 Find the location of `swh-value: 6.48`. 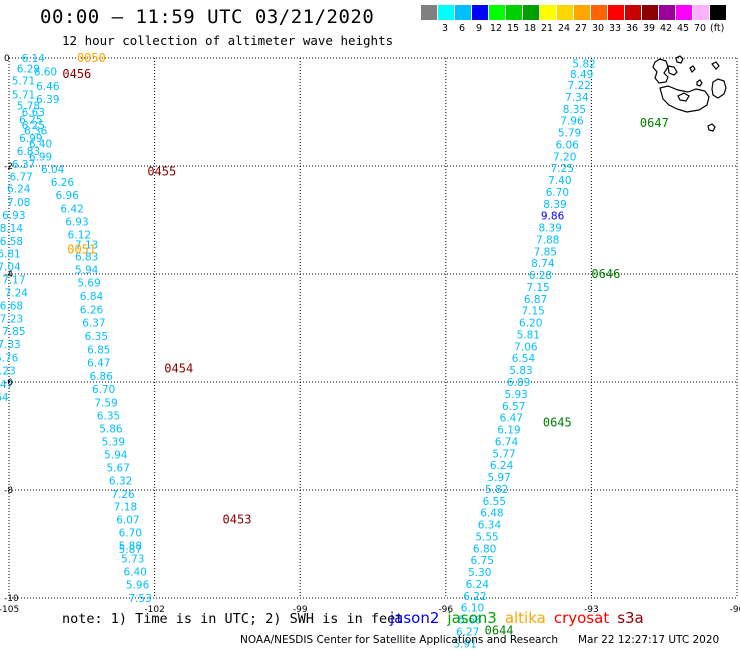

swh-value: 6.48 is located at coordinates (491, 514).